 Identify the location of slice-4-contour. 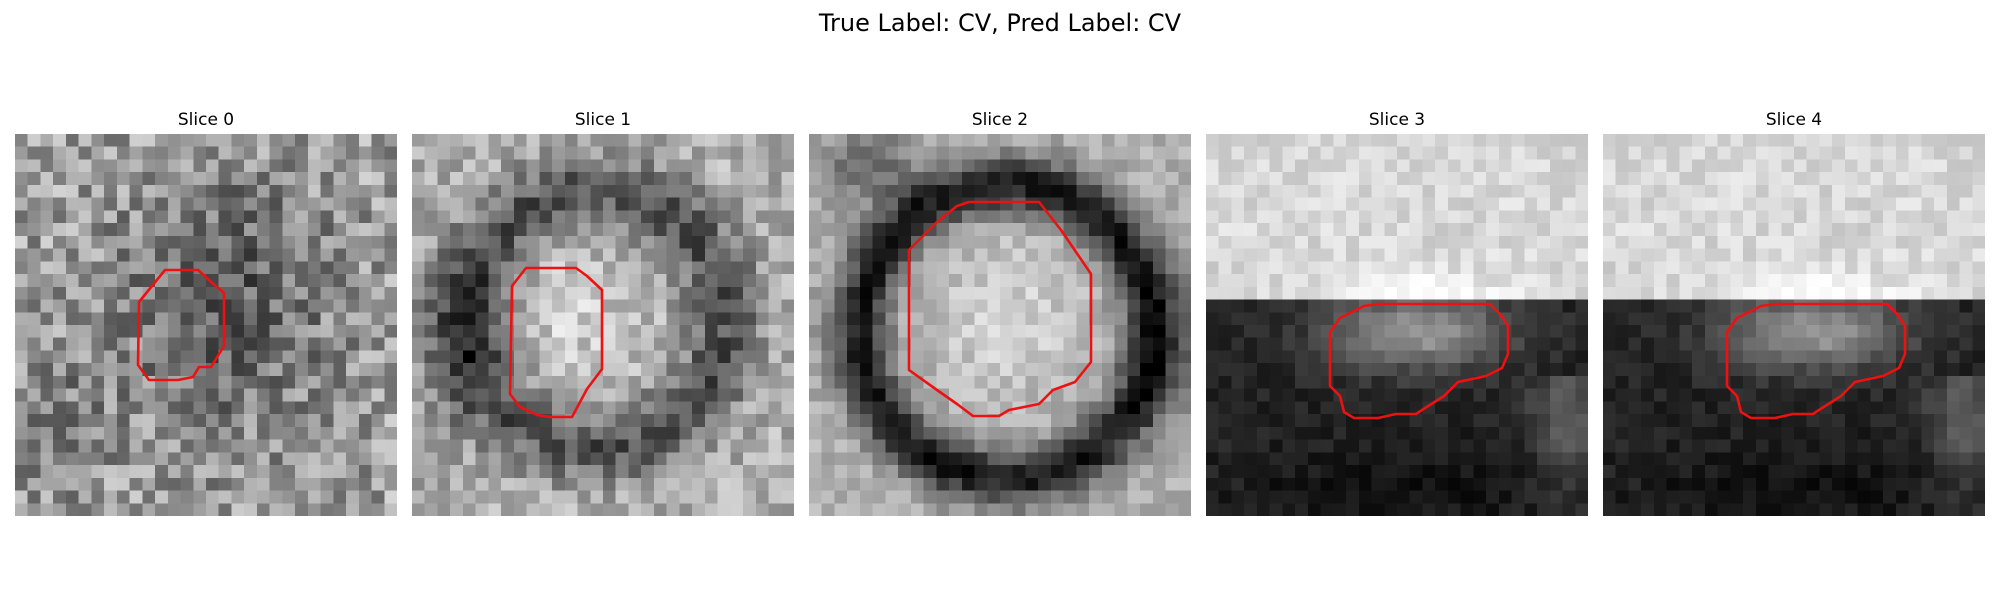
(1816, 361).